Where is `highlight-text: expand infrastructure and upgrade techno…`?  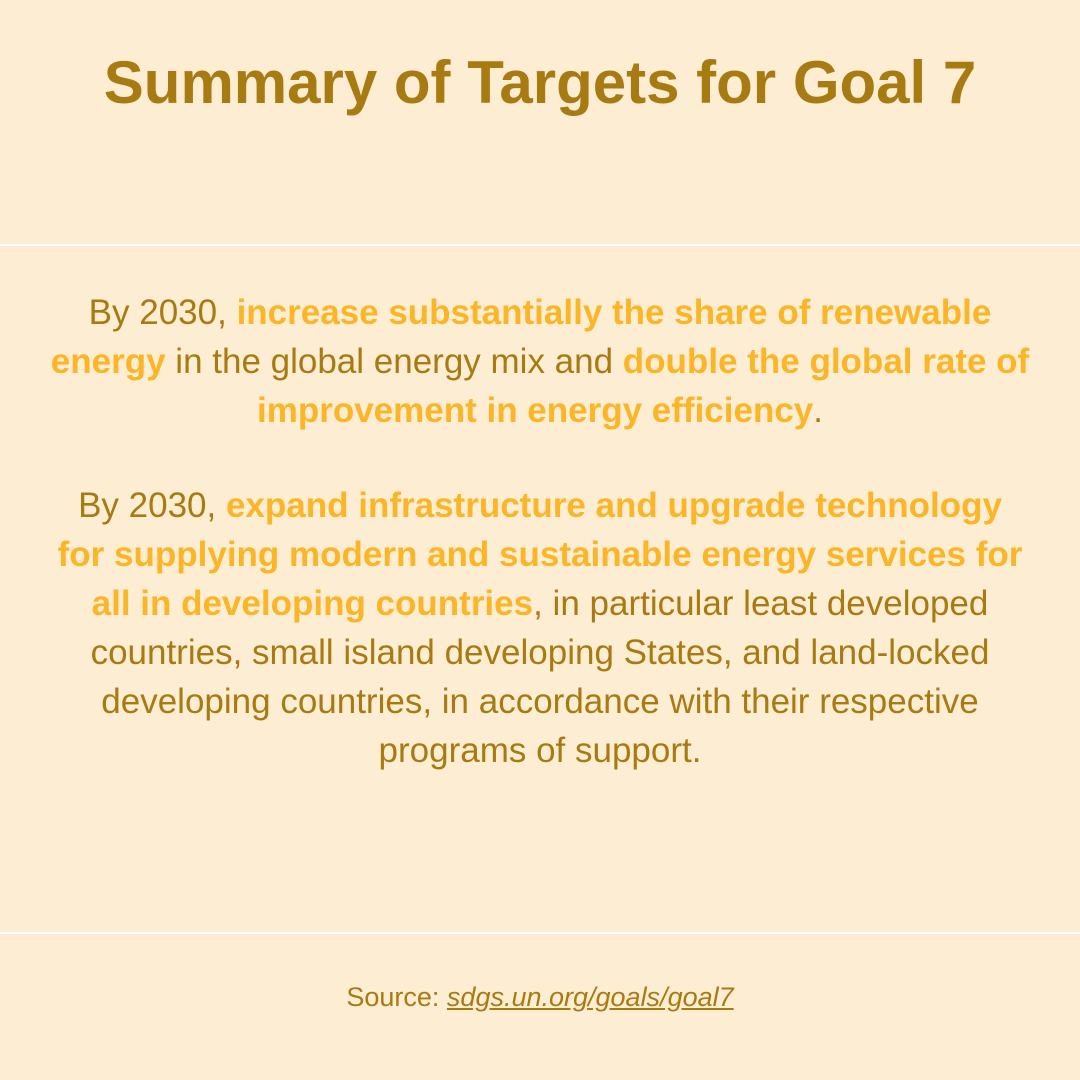 highlight-text: expand infrastructure and upgrade techno… is located at coordinates (540, 554).